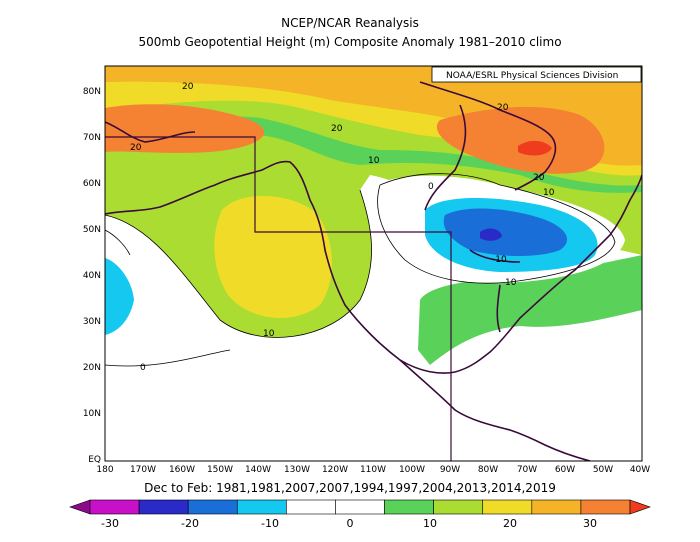  Describe the element at coordinates (92, 414) in the screenshot. I see `lat-label: 10N` at that location.